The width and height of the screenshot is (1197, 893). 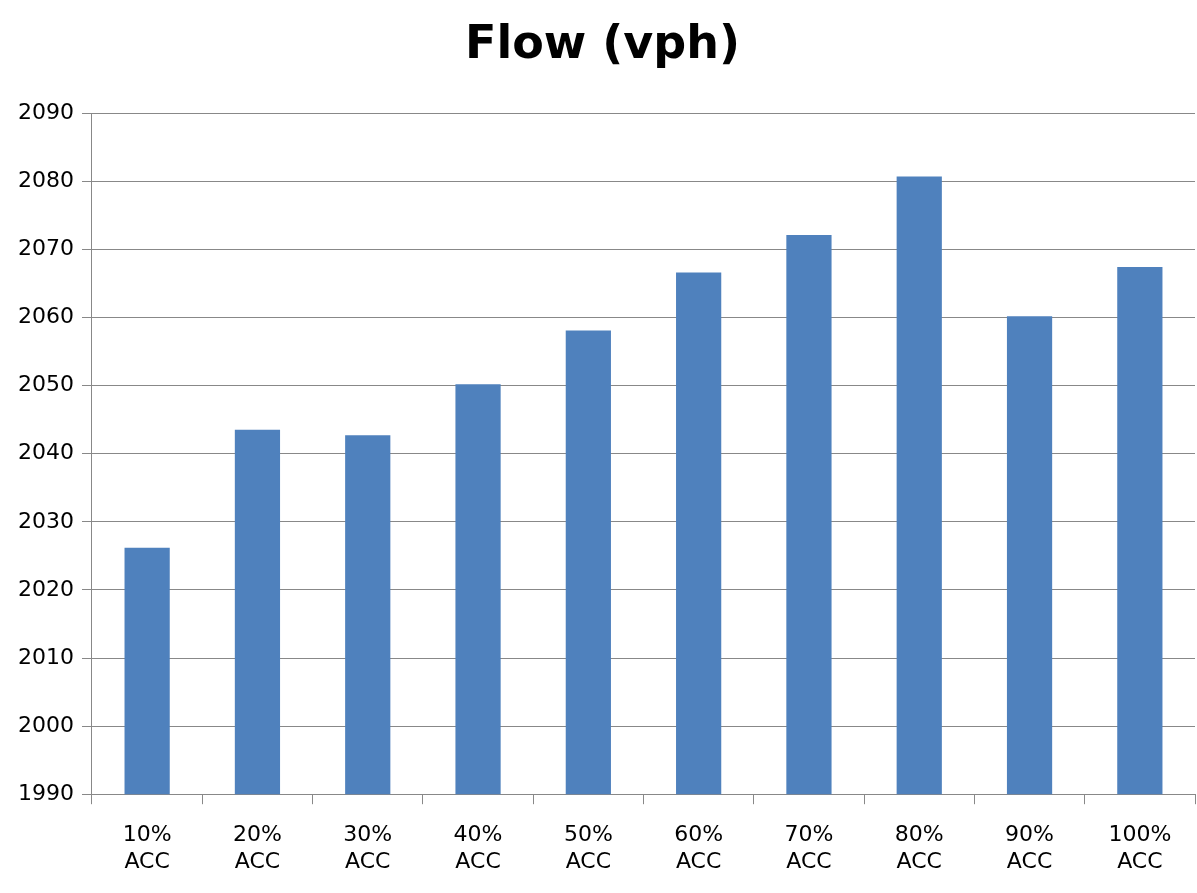 I want to click on y-tick-label: 2040, so click(x=45, y=452).